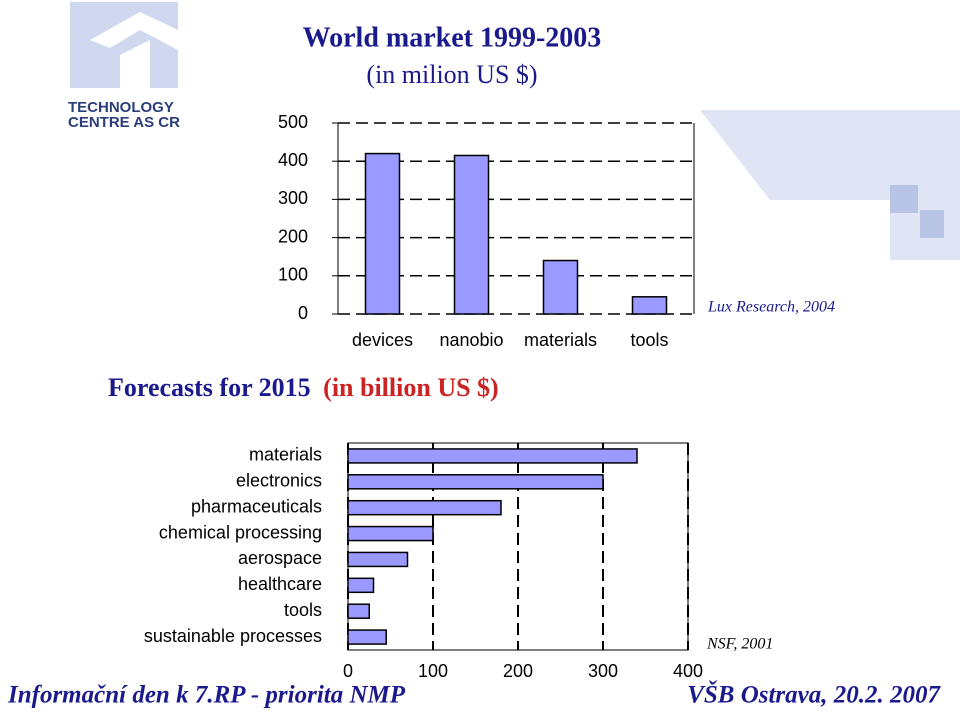  Describe the element at coordinates (279, 481) in the screenshot. I see `y-tick-label: electronics` at that location.